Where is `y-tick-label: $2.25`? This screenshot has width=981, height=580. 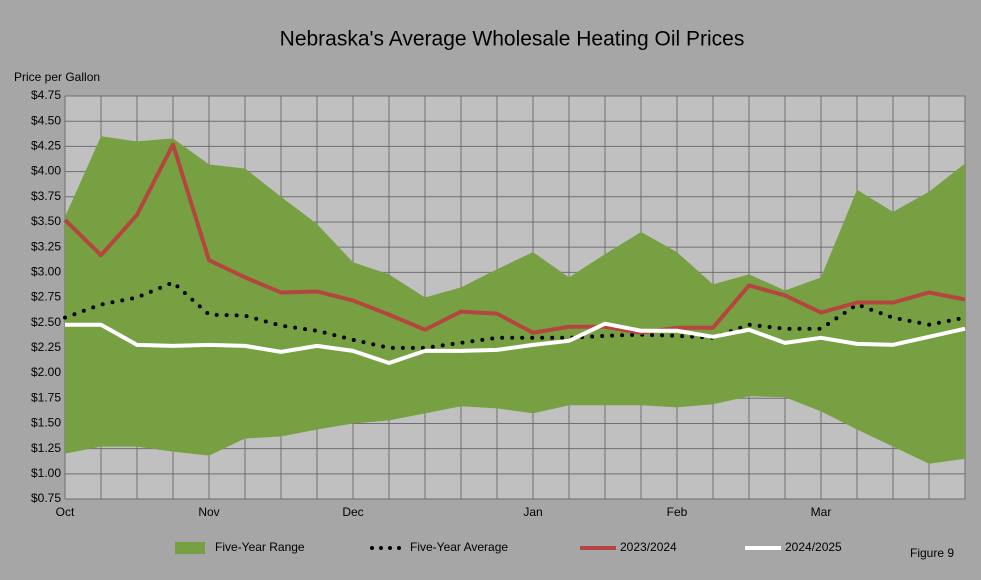
y-tick-label: $2.25 is located at coordinates (46, 347).